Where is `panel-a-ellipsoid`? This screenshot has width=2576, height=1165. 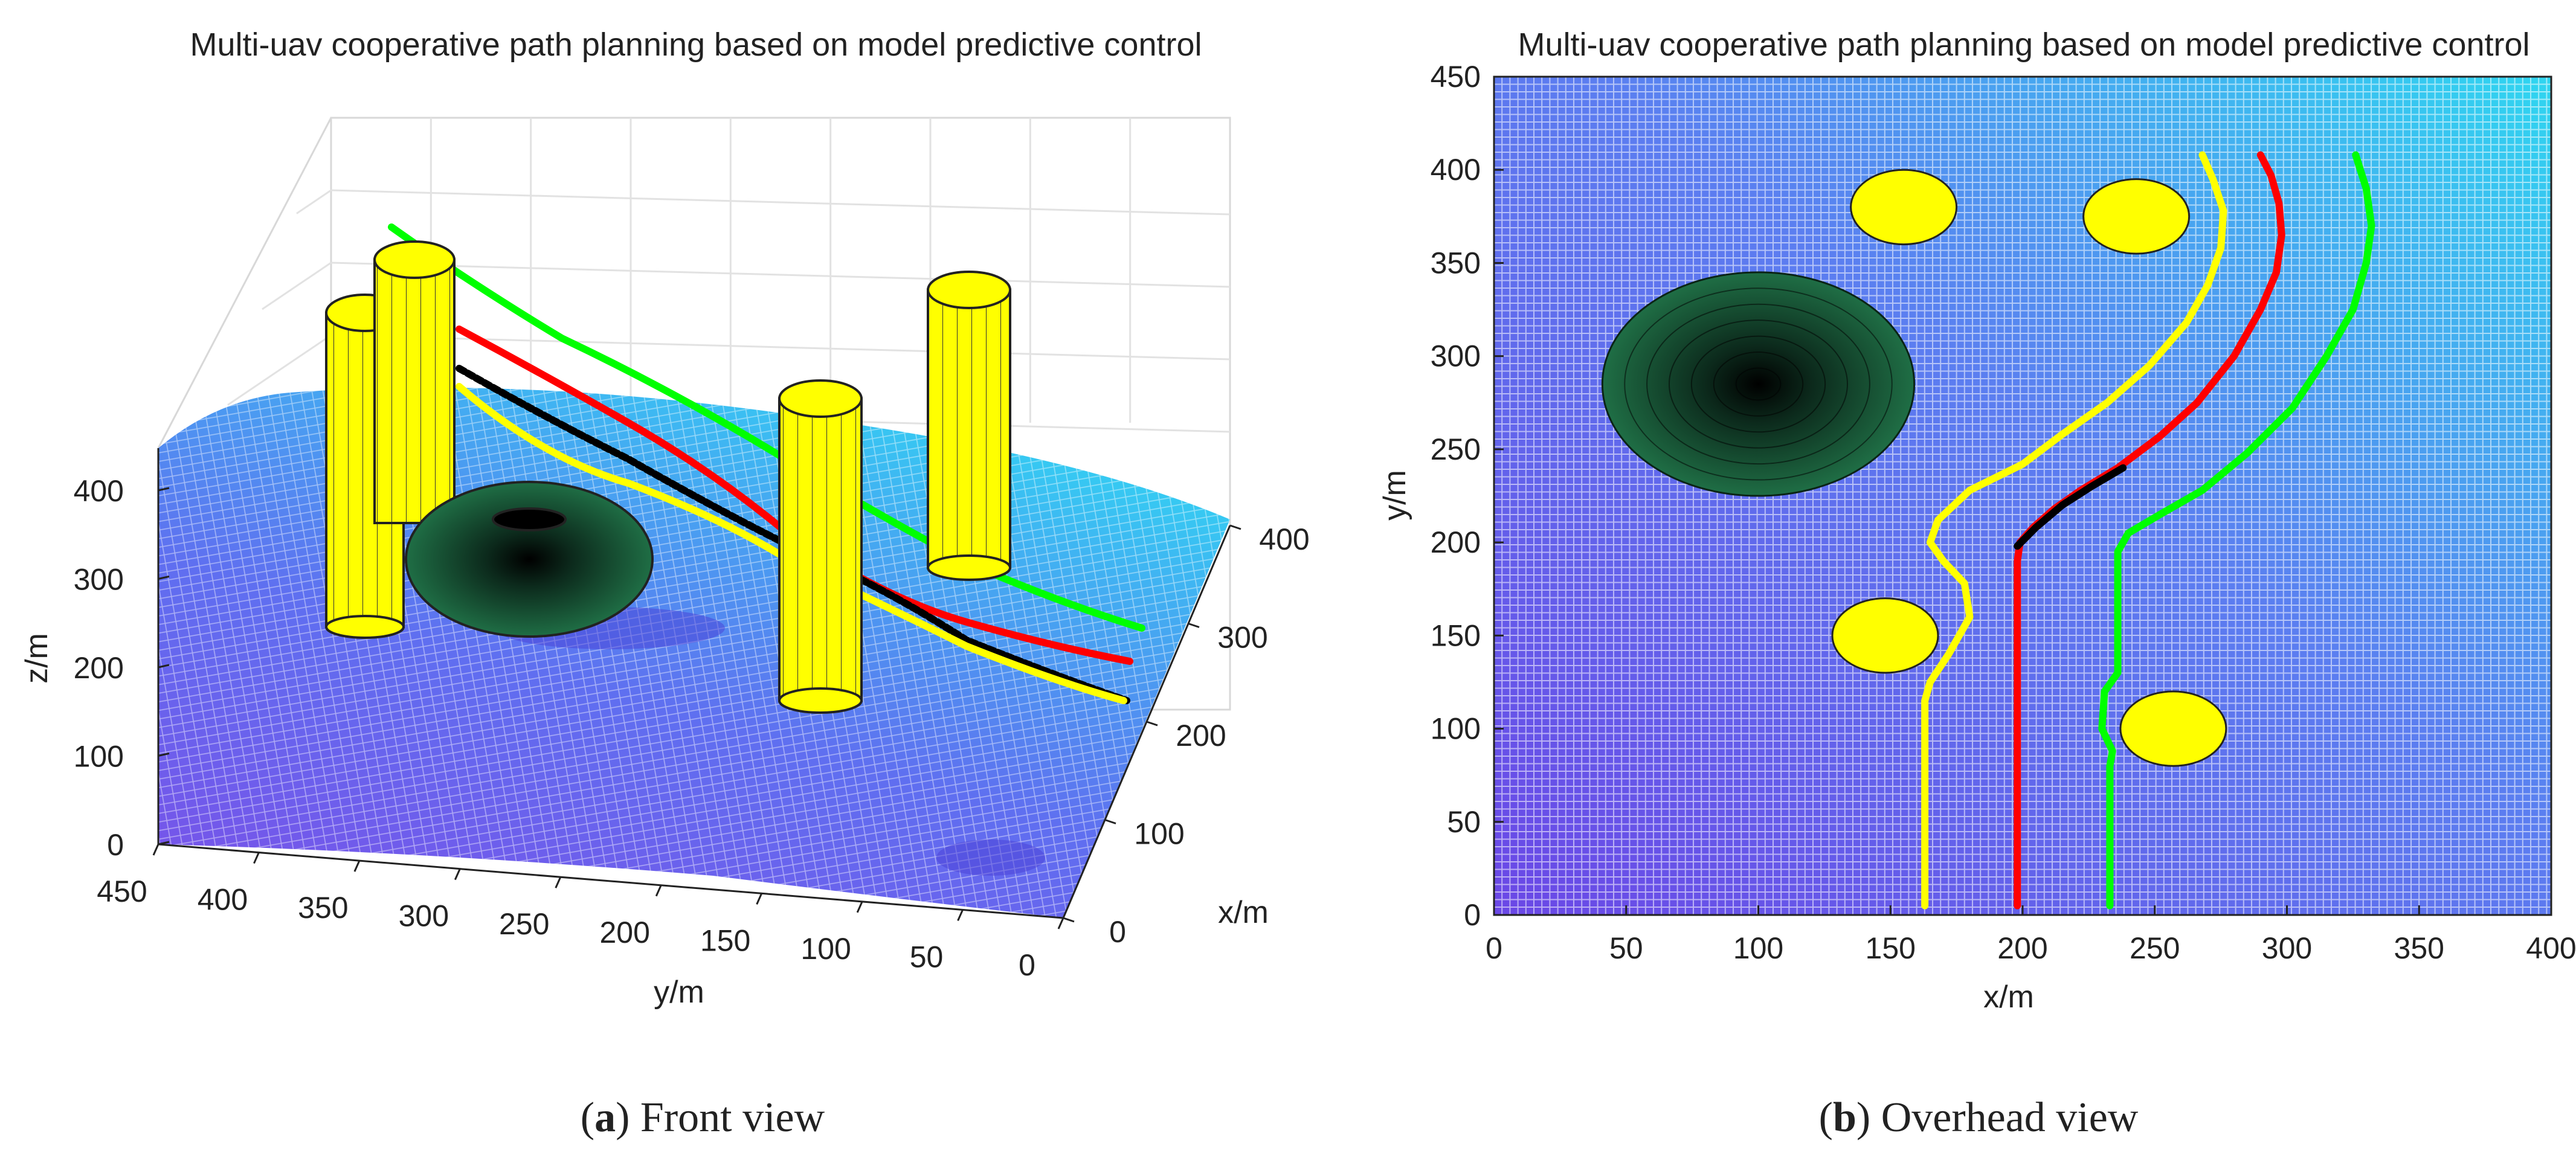 panel-a-ellipsoid is located at coordinates (530, 560).